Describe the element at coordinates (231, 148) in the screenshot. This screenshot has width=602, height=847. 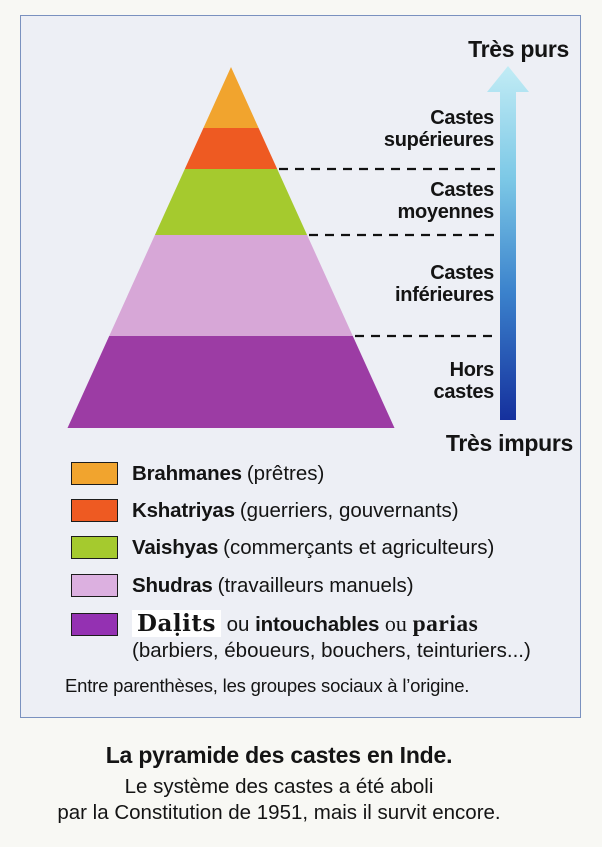
I see `pyramid-layer-kshatriyas` at that location.